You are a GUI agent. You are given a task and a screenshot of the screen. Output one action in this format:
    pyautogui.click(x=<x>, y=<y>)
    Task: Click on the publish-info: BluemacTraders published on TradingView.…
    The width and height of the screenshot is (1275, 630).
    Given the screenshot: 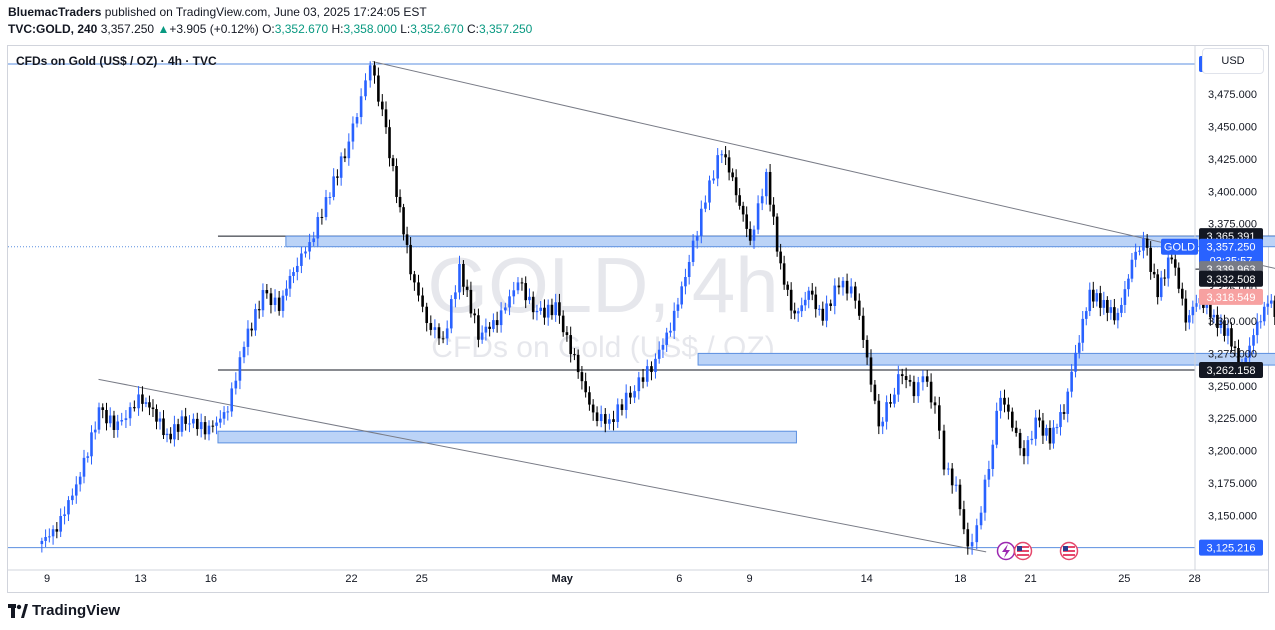 What is the action you would take?
    pyautogui.click(x=217, y=12)
    